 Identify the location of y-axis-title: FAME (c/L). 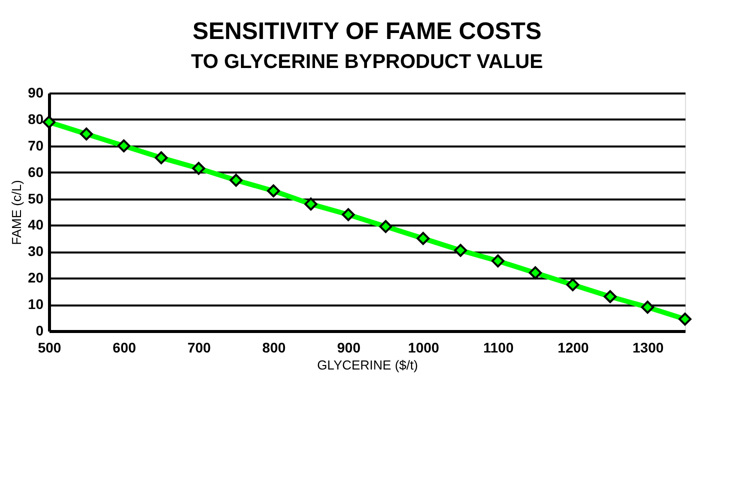
(16, 213).